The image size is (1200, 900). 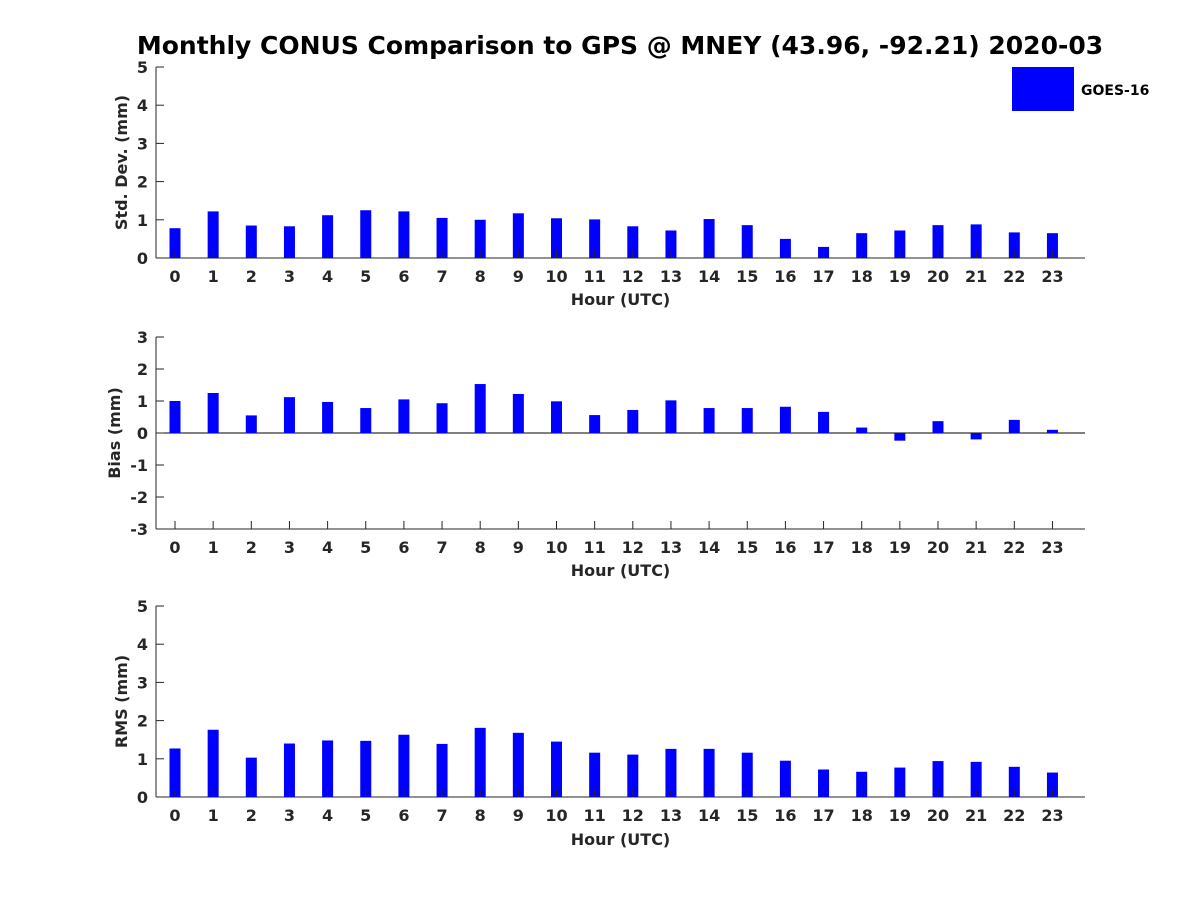 What do you see at coordinates (709, 815) in the screenshot?
I see `rms-x-tick-label: 14` at bounding box center [709, 815].